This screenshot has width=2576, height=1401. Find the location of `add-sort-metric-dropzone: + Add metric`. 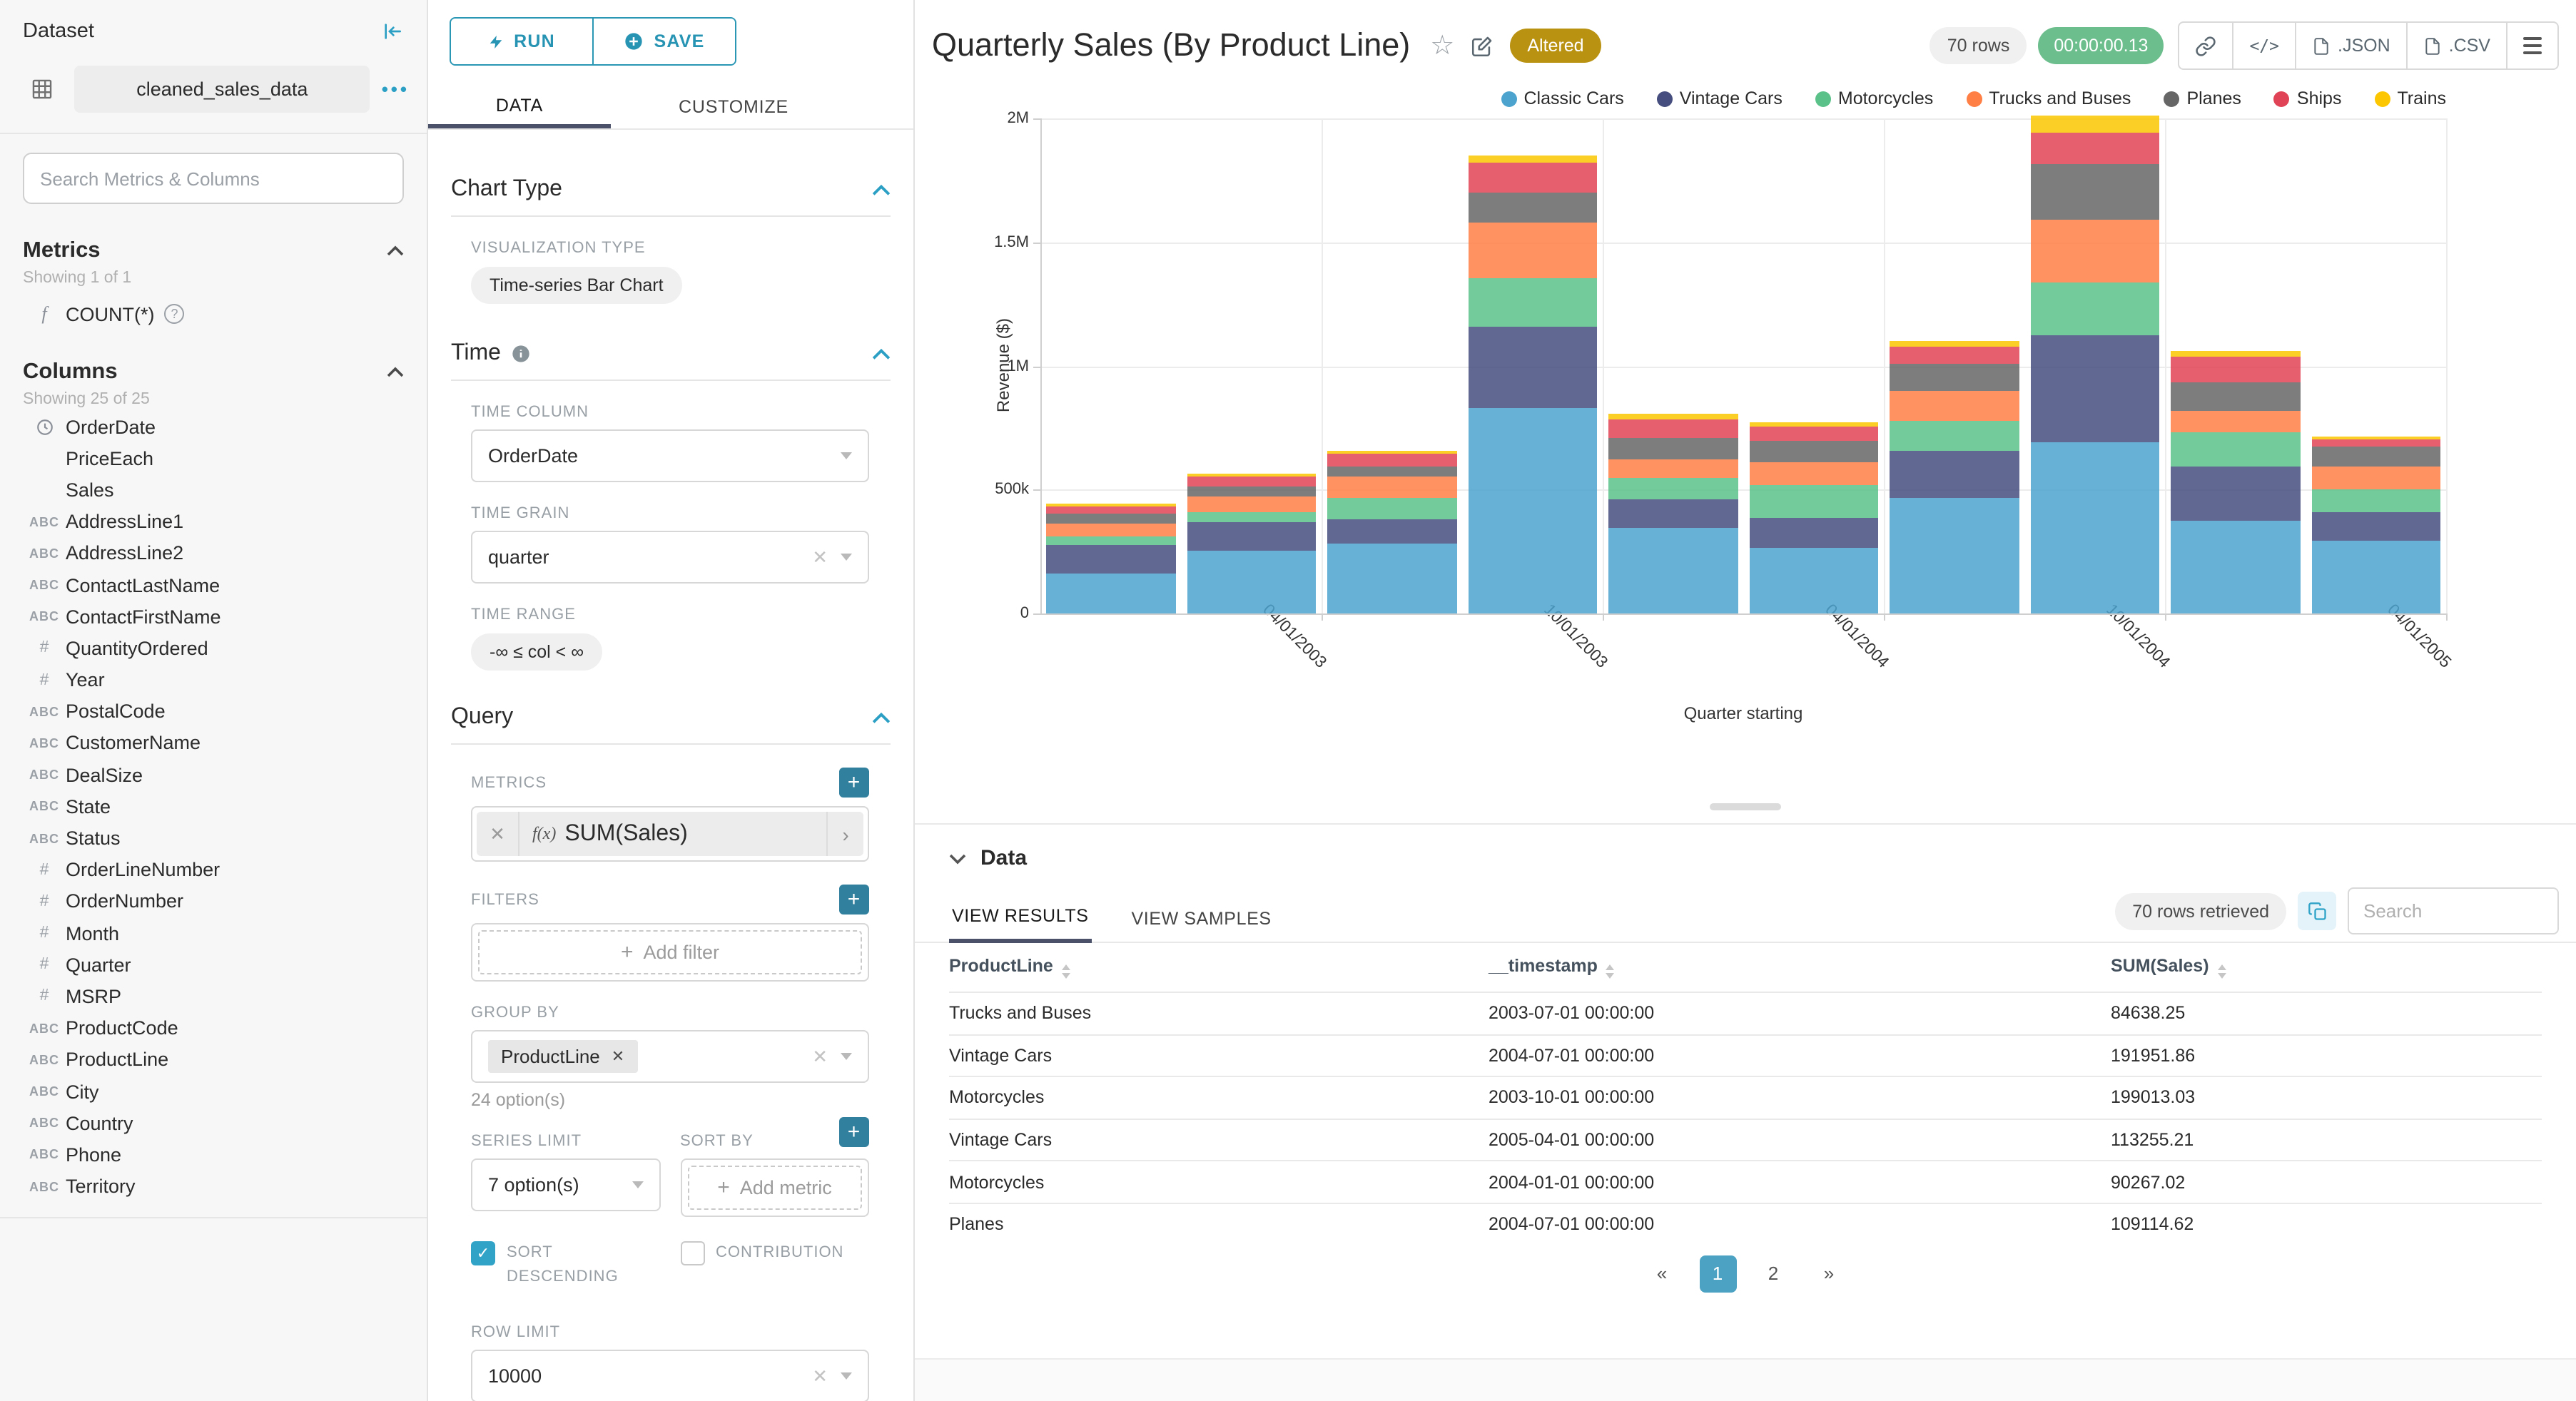

add-sort-metric-dropzone: + Add metric is located at coordinates (774, 1188).